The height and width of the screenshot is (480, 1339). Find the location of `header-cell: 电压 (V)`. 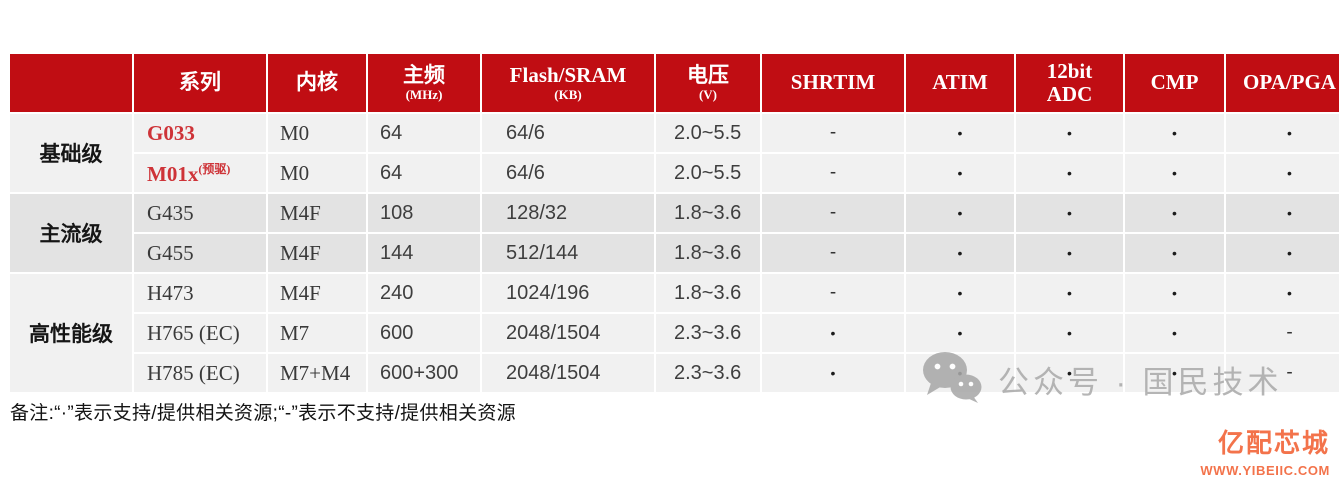

header-cell: 电压 (V) is located at coordinates (708, 83).